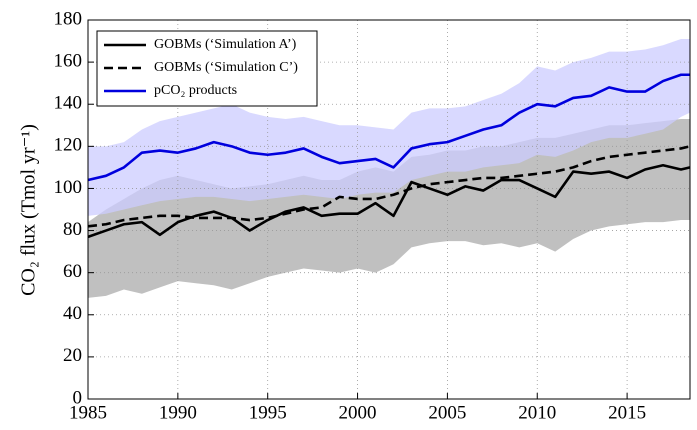 The height and width of the screenshot is (430, 697). Describe the element at coordinates (72, 313) in the screenshot. I see `y-tick-label: 40` at that location.